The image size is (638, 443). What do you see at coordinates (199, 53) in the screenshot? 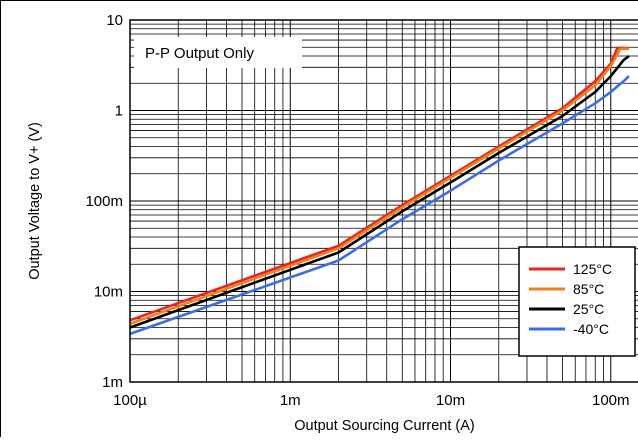
I see `annotation-text: P-P Output Only` at bounding box center [199, 53].